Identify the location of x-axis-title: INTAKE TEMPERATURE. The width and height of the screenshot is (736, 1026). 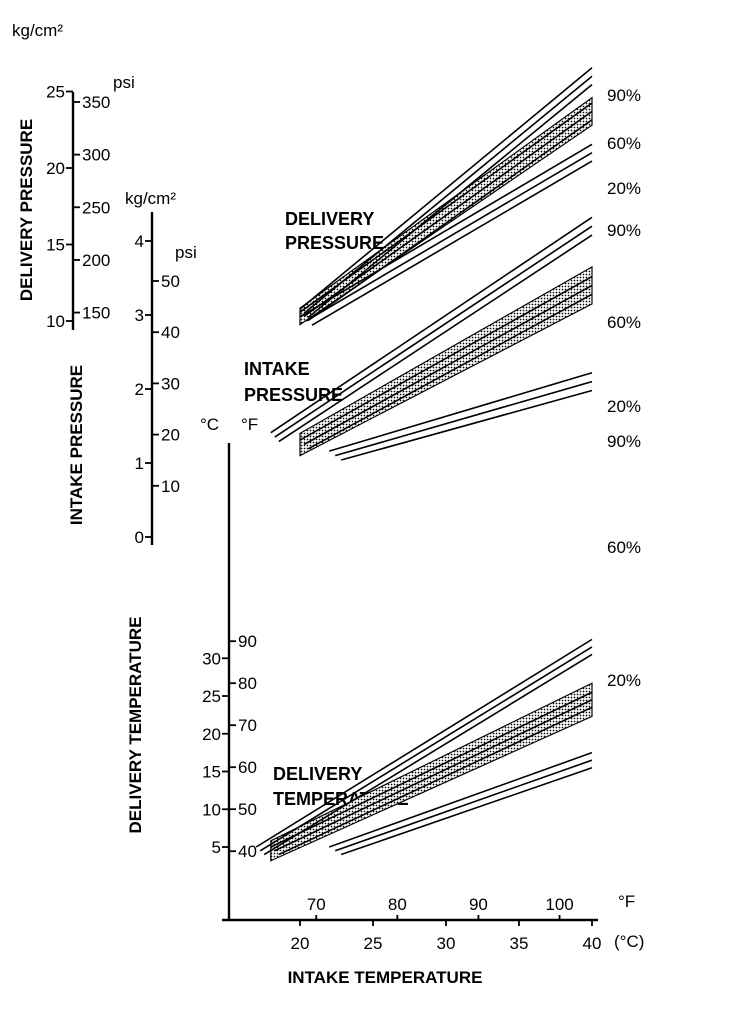
(385, 977).